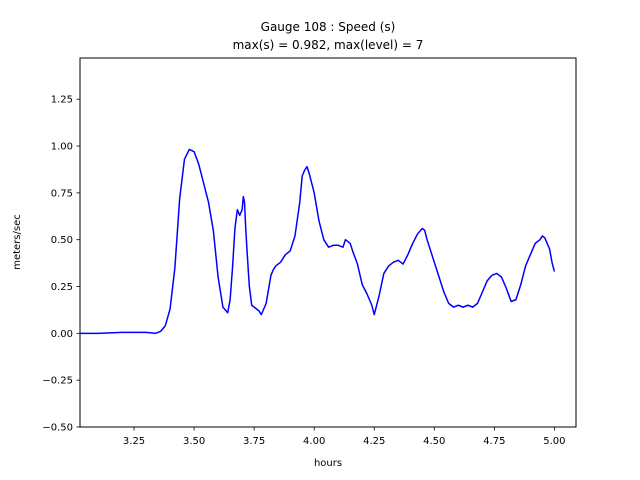 The image size is (640, 480). Describe the element at coordinates (17, 242) in the screenshot. I see `y-axis-label: meters/sec` at that location.